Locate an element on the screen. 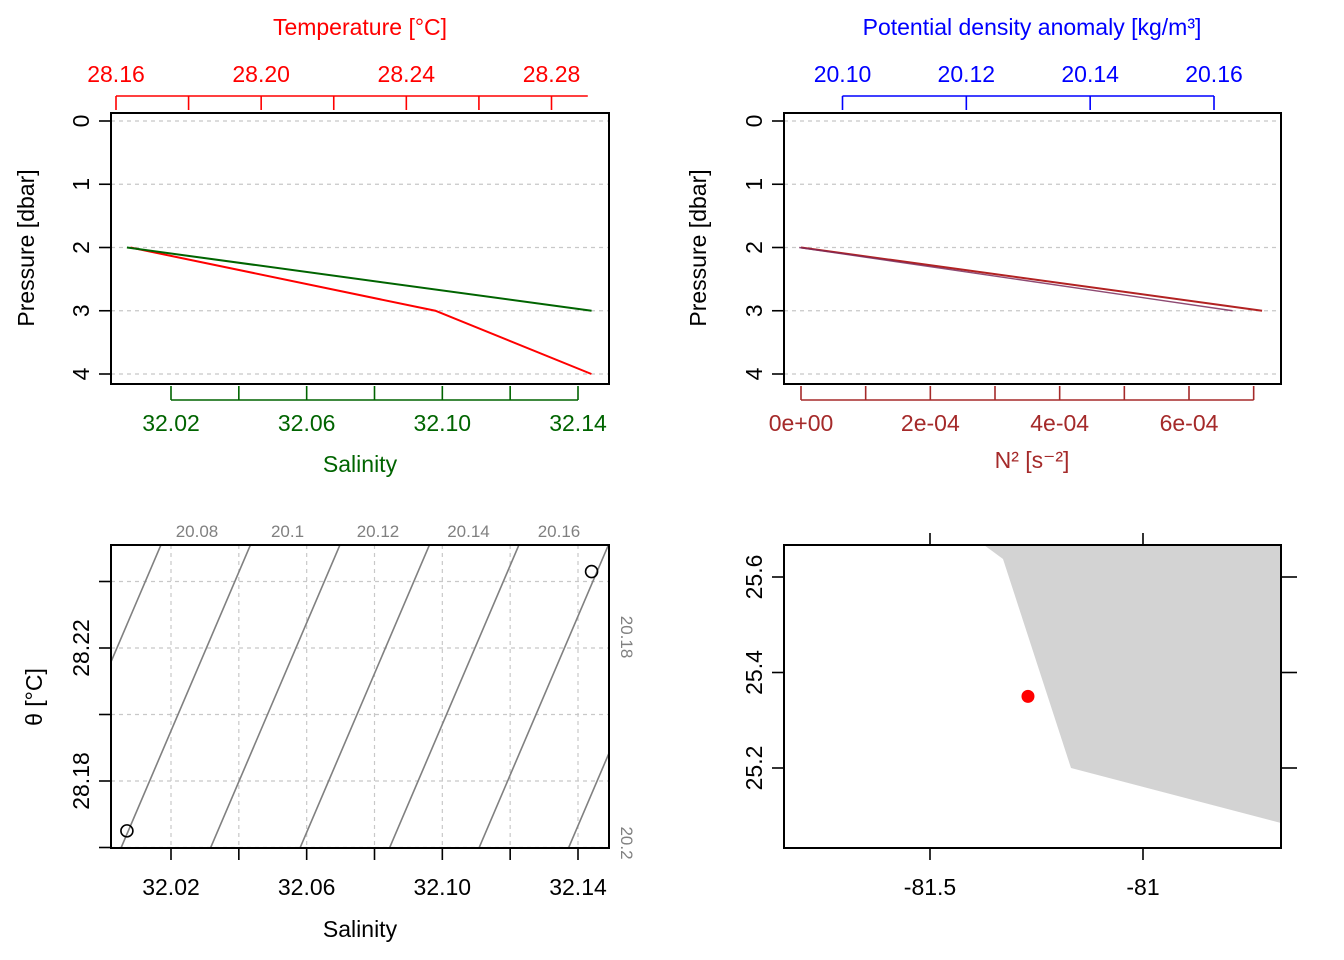 The height and width of the screenshot is (960, 1344). p1-y-tick-label: 0 is located at coordinates (81, 121).